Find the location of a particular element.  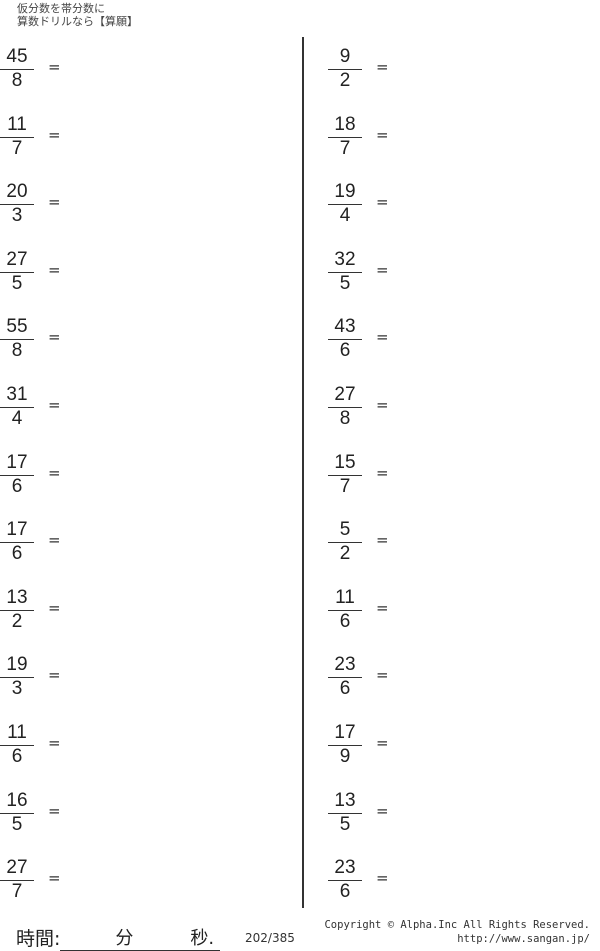

numerator: 20 is located at coordinates (17, 193).